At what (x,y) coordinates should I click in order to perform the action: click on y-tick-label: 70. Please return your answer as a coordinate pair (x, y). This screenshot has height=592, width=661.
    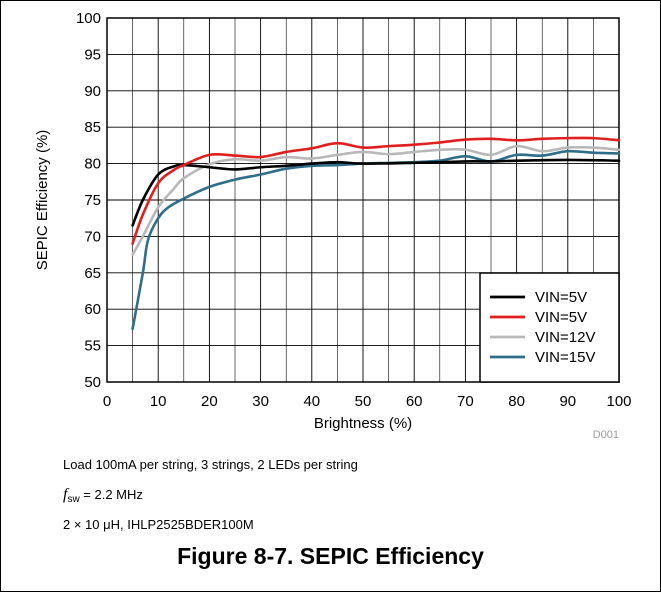
    Looking at the image, I should click on (92, 236).